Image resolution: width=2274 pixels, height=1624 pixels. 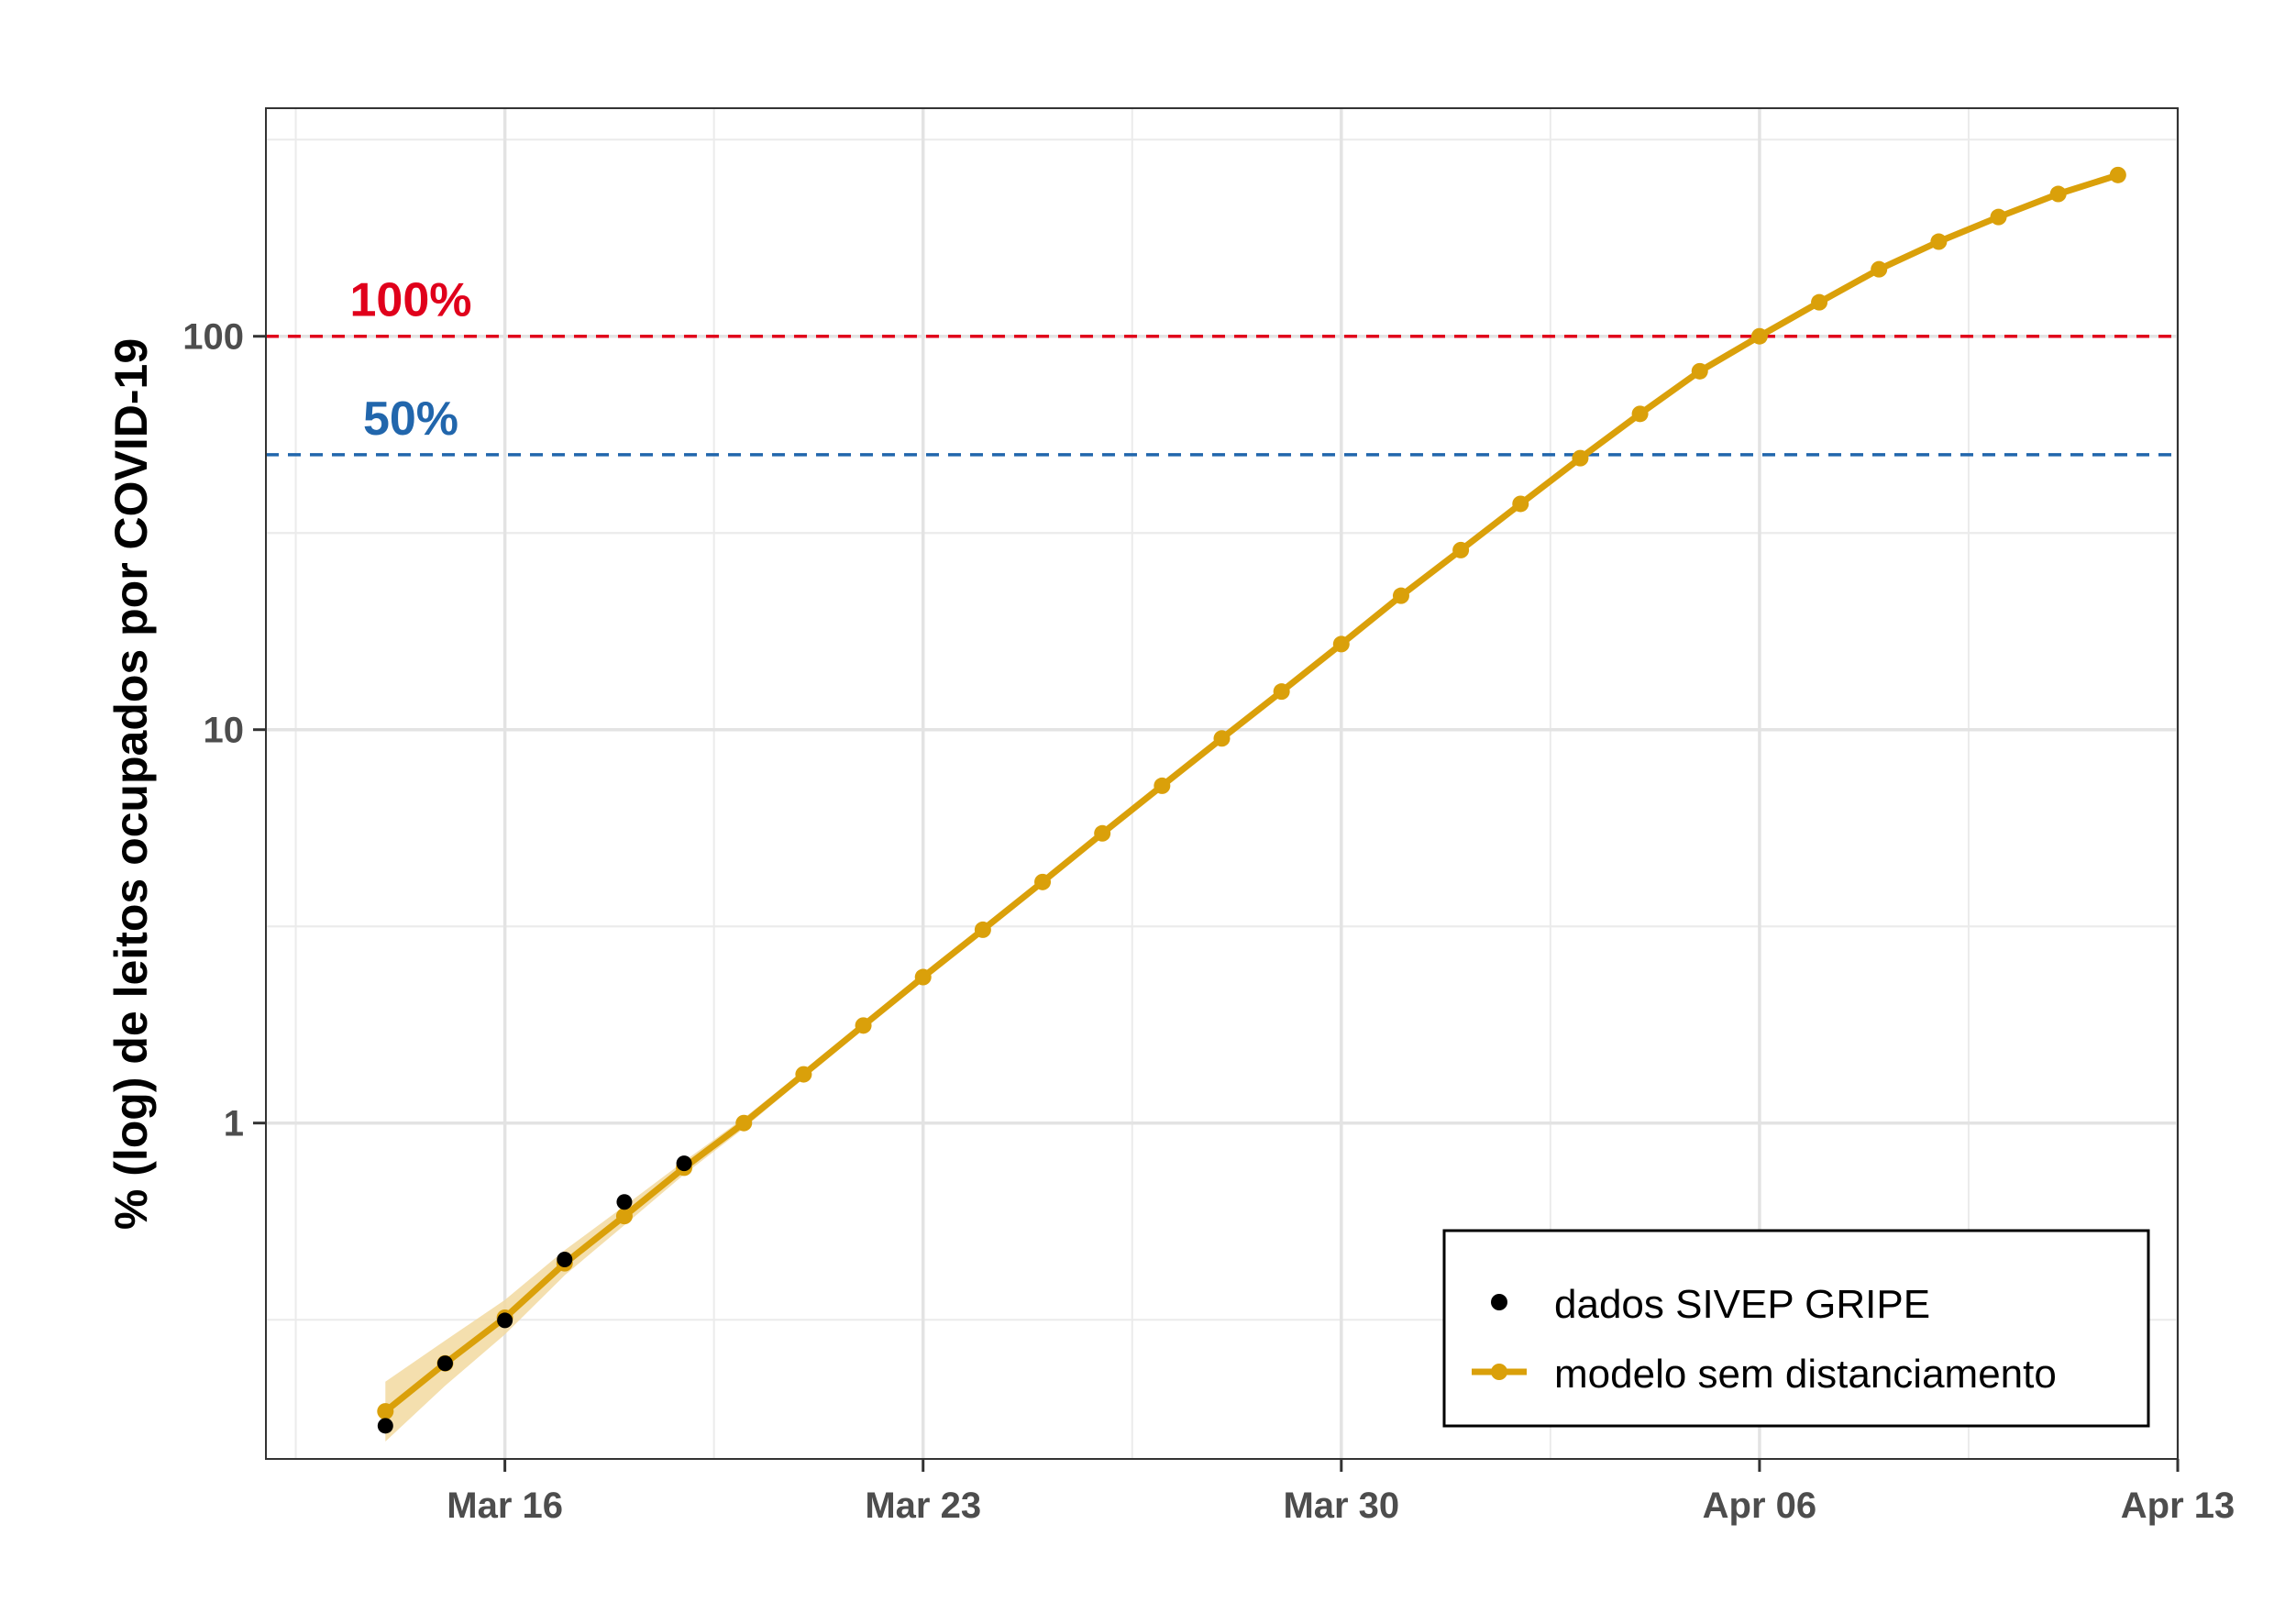 What do you see at coordinates (131, 784) in the screenshot?
I see `y-axis-title: % (log) de leitos ocupados por COVID-19` at bounding box center [131, 784].